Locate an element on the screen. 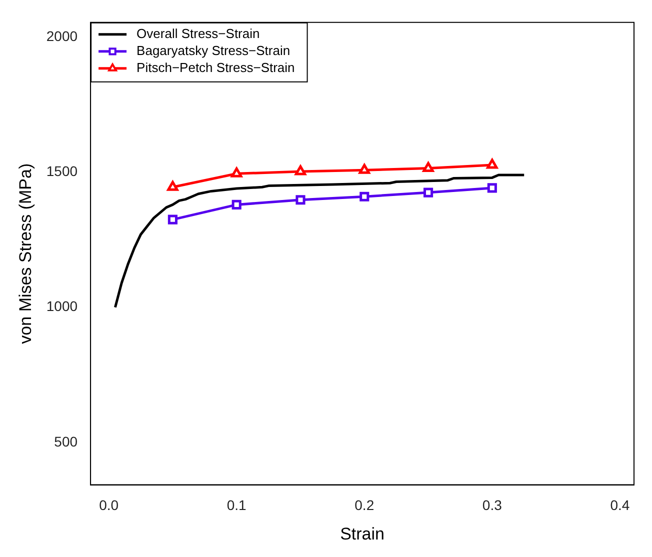 The height and width of the screenshot is (557, 652). x-tick-label: 0.3 is located at coordinates (492, 505).